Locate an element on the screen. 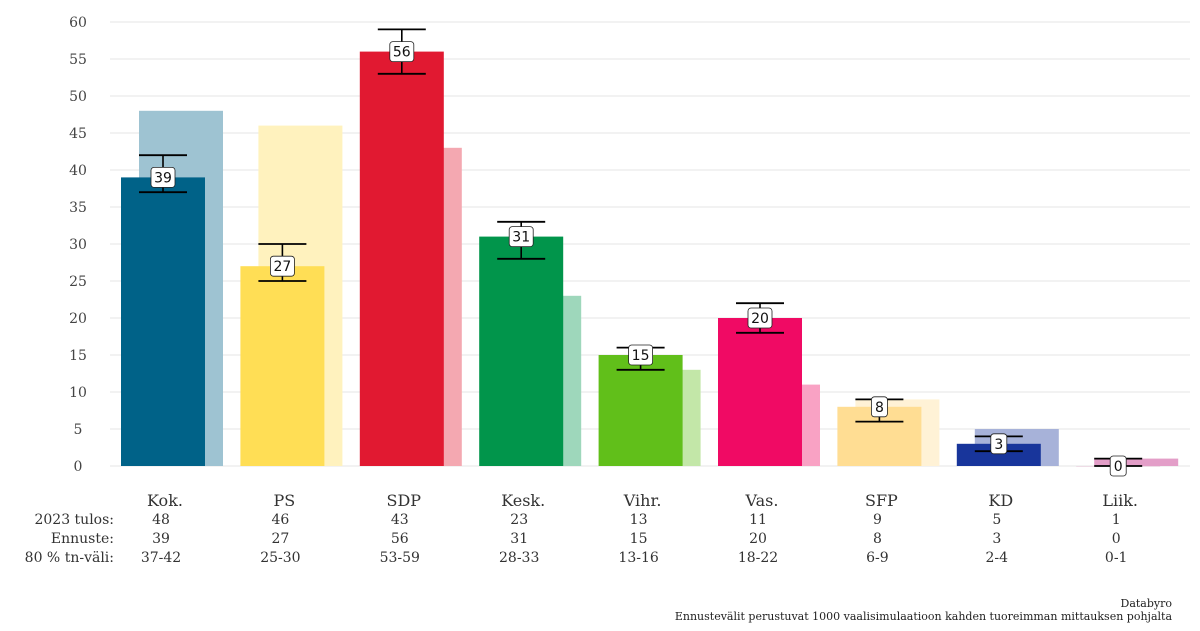  table-row-label-1: Ennuste: is located at coordinates (82, 539).